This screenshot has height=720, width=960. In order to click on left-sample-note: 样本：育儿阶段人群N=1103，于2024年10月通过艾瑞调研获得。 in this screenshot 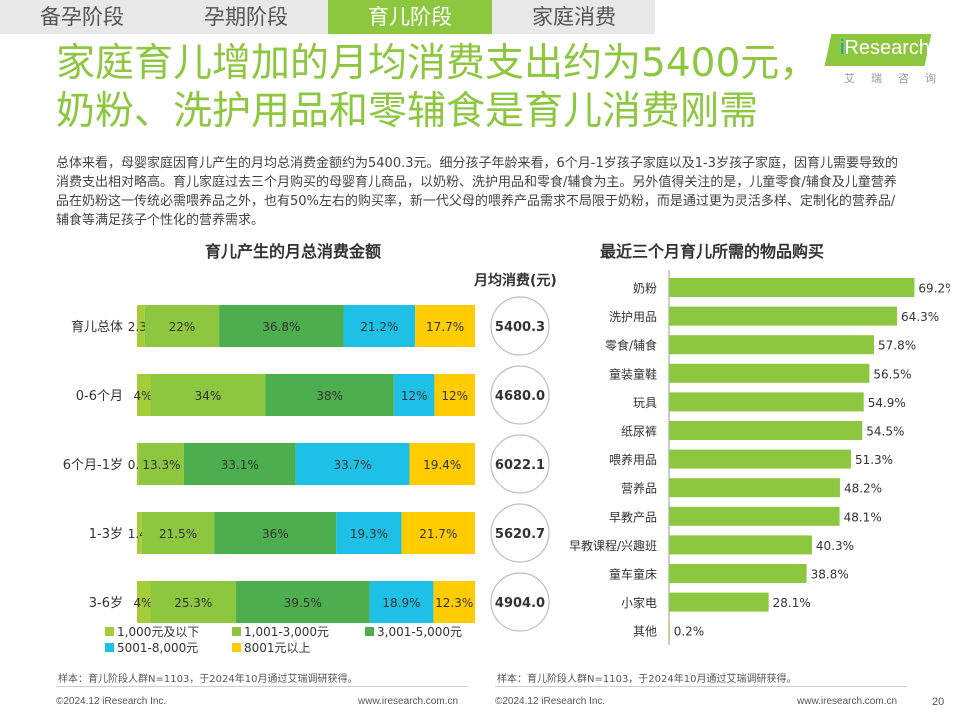, I will do `click(208, 679)`.